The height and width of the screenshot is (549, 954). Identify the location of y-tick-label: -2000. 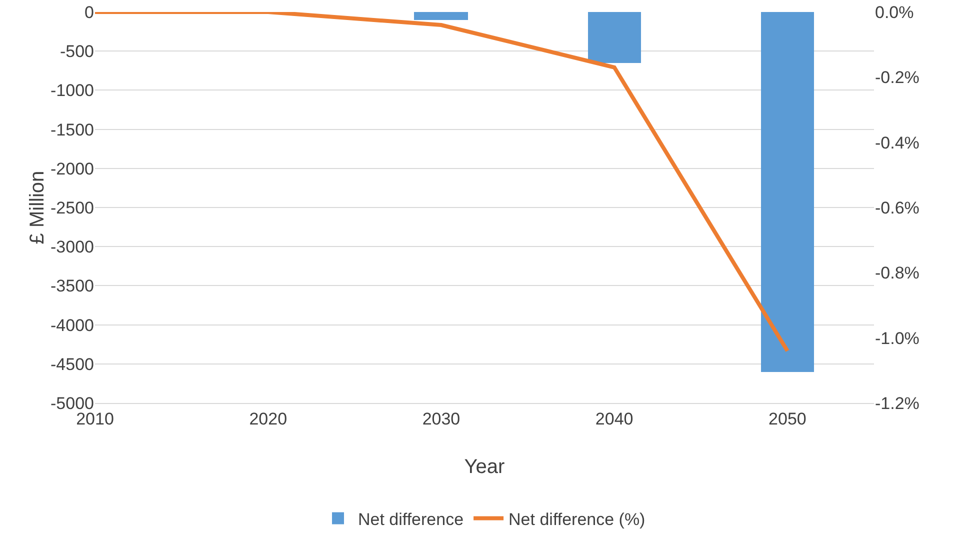
(72, 168).